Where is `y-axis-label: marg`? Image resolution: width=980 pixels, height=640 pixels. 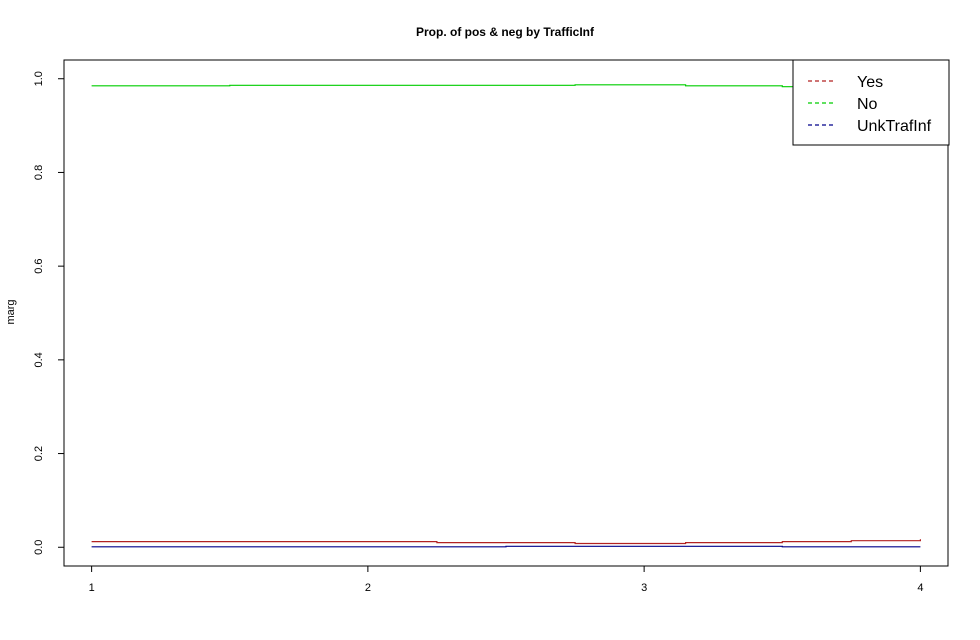
y-axis-label: marg is located at coordinates (11, 311).